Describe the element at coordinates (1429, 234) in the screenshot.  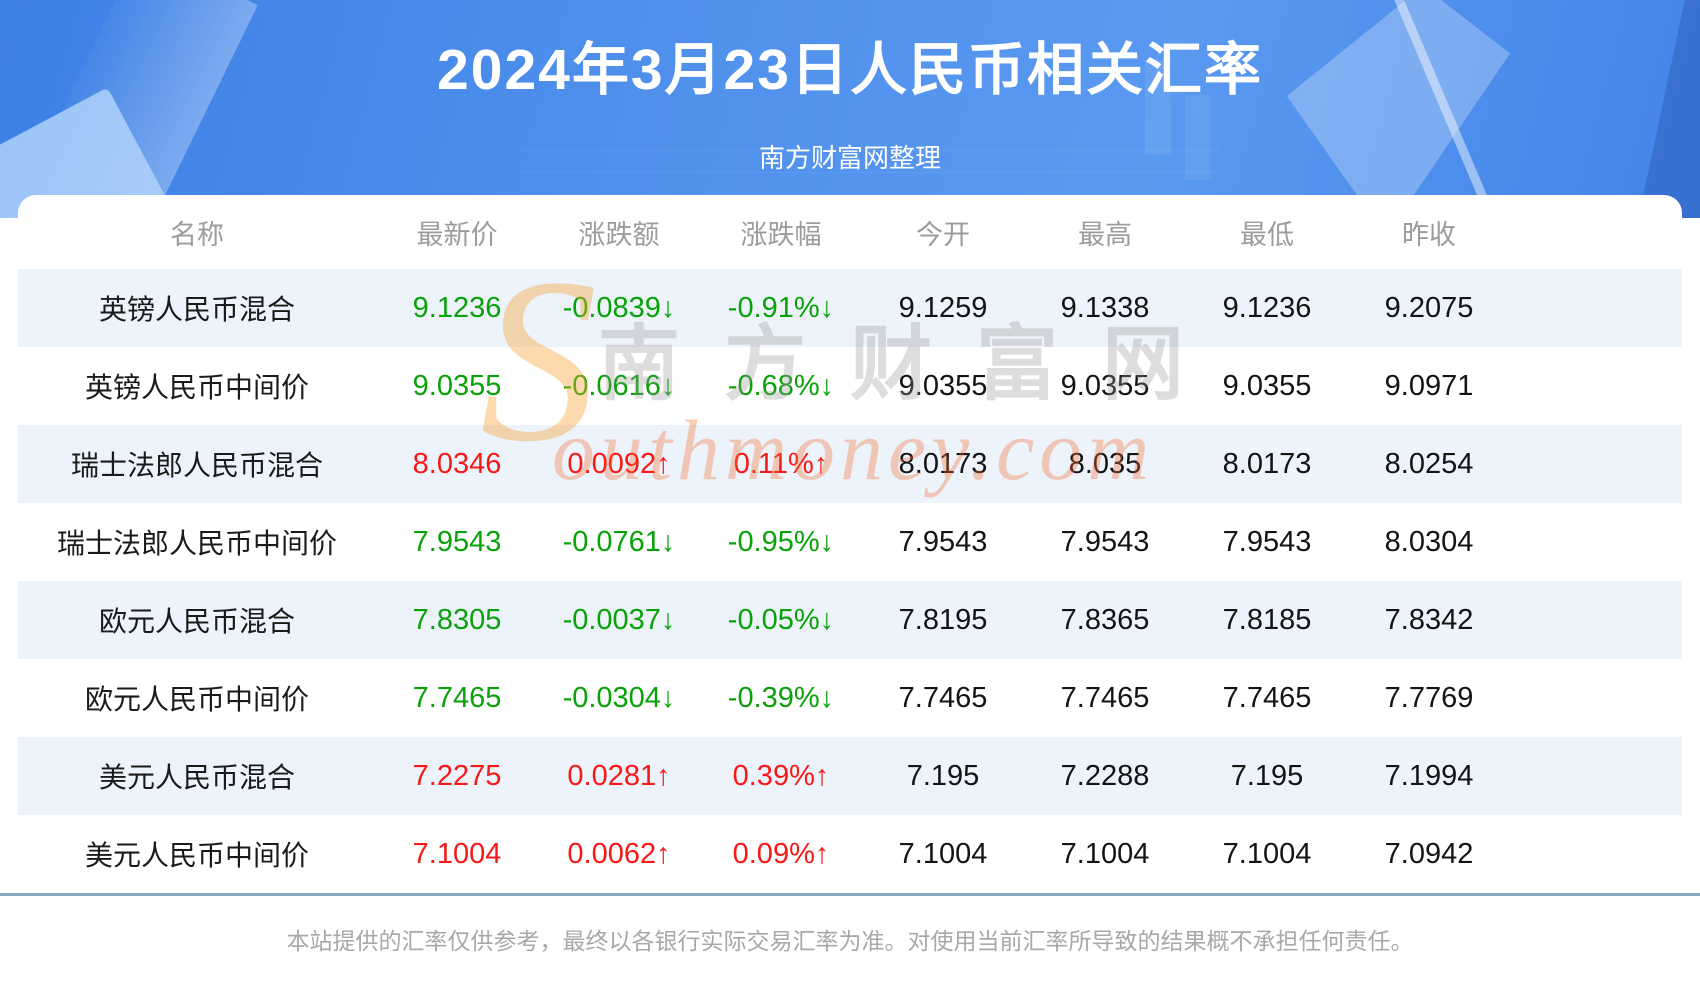
I see `column-header-prev-close: 昨收` at that location.